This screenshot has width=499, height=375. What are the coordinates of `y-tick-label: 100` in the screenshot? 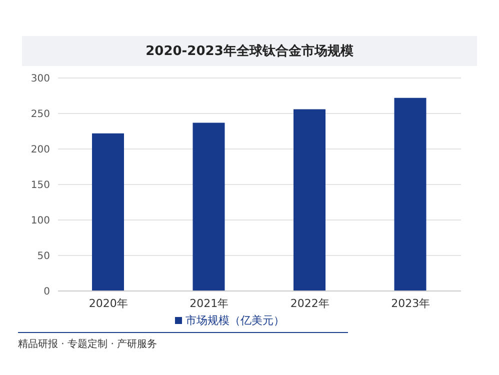 It's located at (40, 221).